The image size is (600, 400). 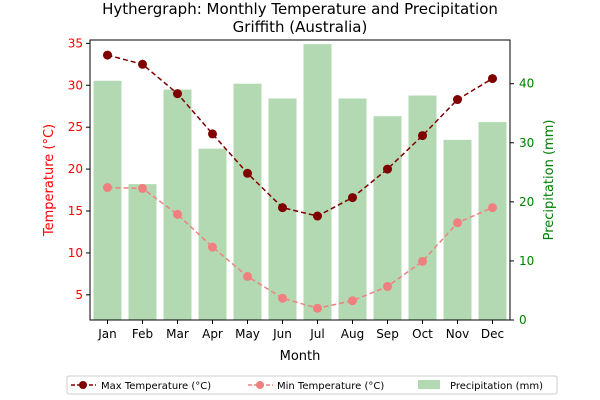 I want to click on y-right-tick-label: 0, so click(x=523, y=320).